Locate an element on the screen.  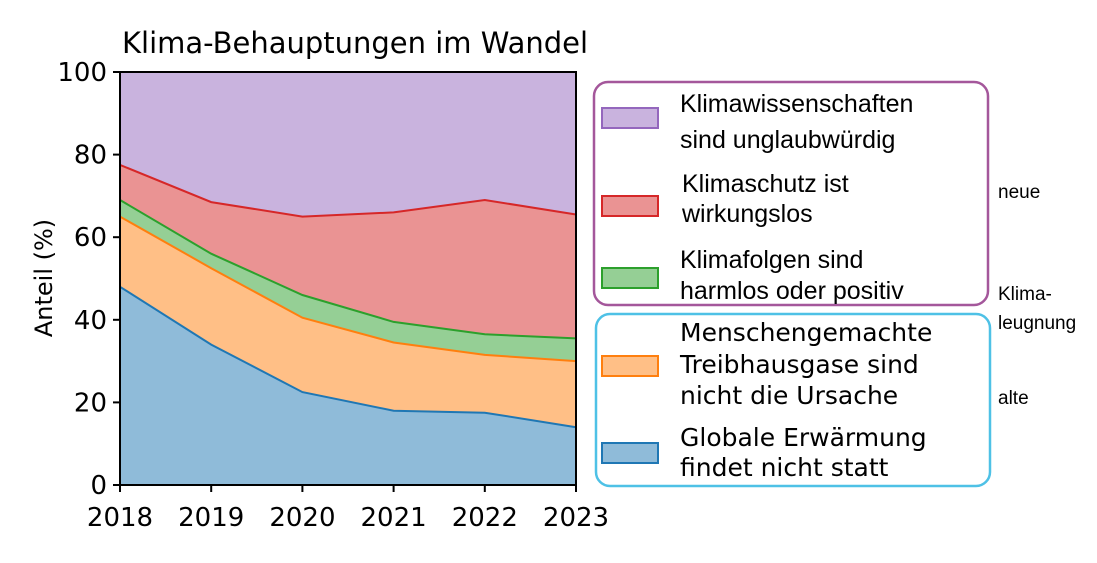
legend-label-klimaschutz-ist-wirkungslos: Klimaschutz ist is located at coordinates (765, 184).